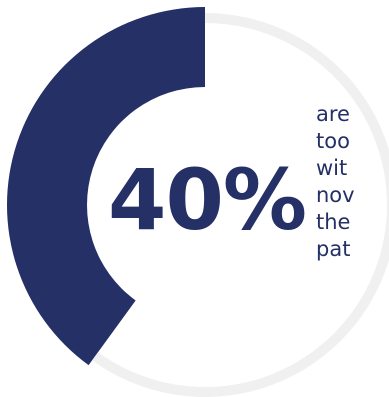 Image resolution: width=389 pixels, height=397 pixels. Describe the element at coordinates (333, 114) in the screenshot. I see `side-text-line: are` at that location.